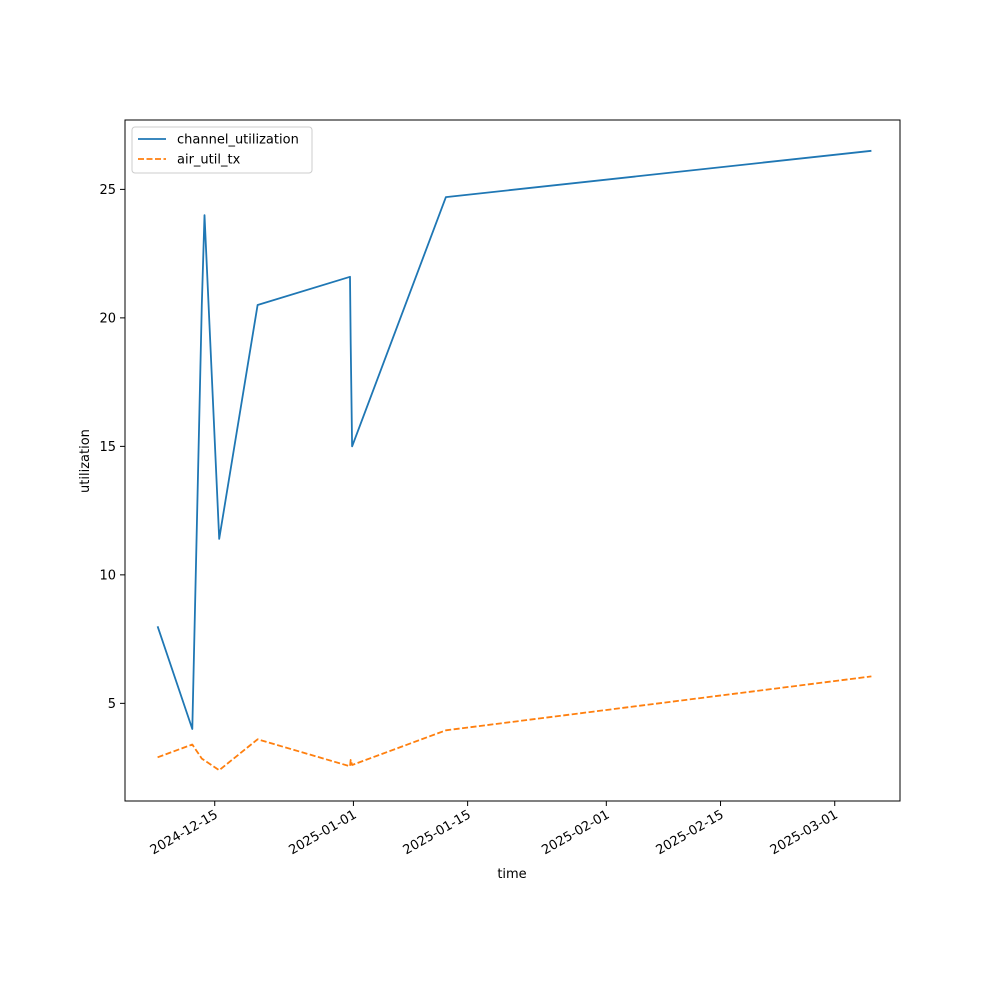  What do you see at coordinates (107, 447) in the screenshot?
I see `y-tick-label: 15` at bounding box center [107, 447].